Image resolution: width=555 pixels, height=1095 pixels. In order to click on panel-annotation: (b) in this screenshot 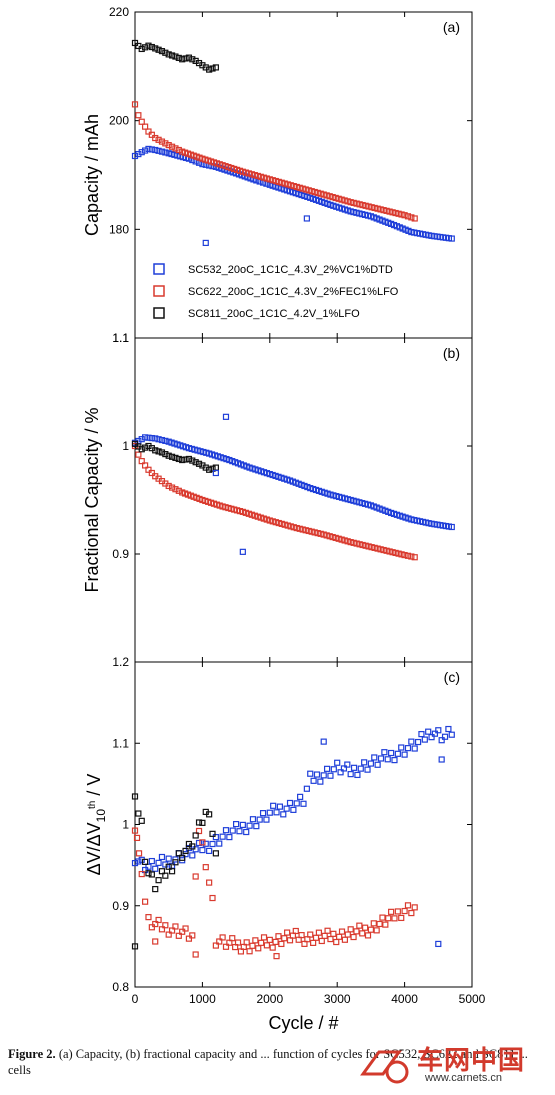, I will do `click(451, 353)`.